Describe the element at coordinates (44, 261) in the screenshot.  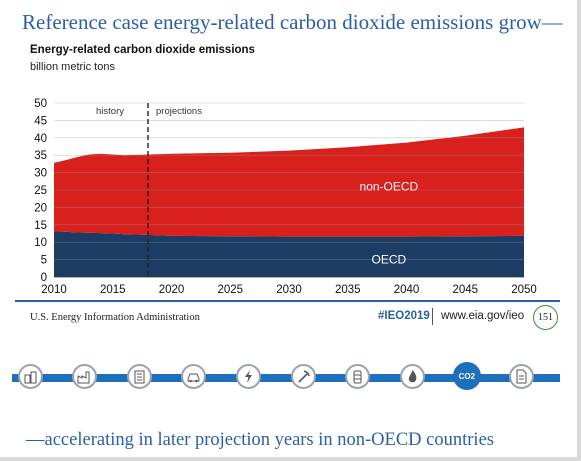
I see `y-tick-label-5: 5` at that location.